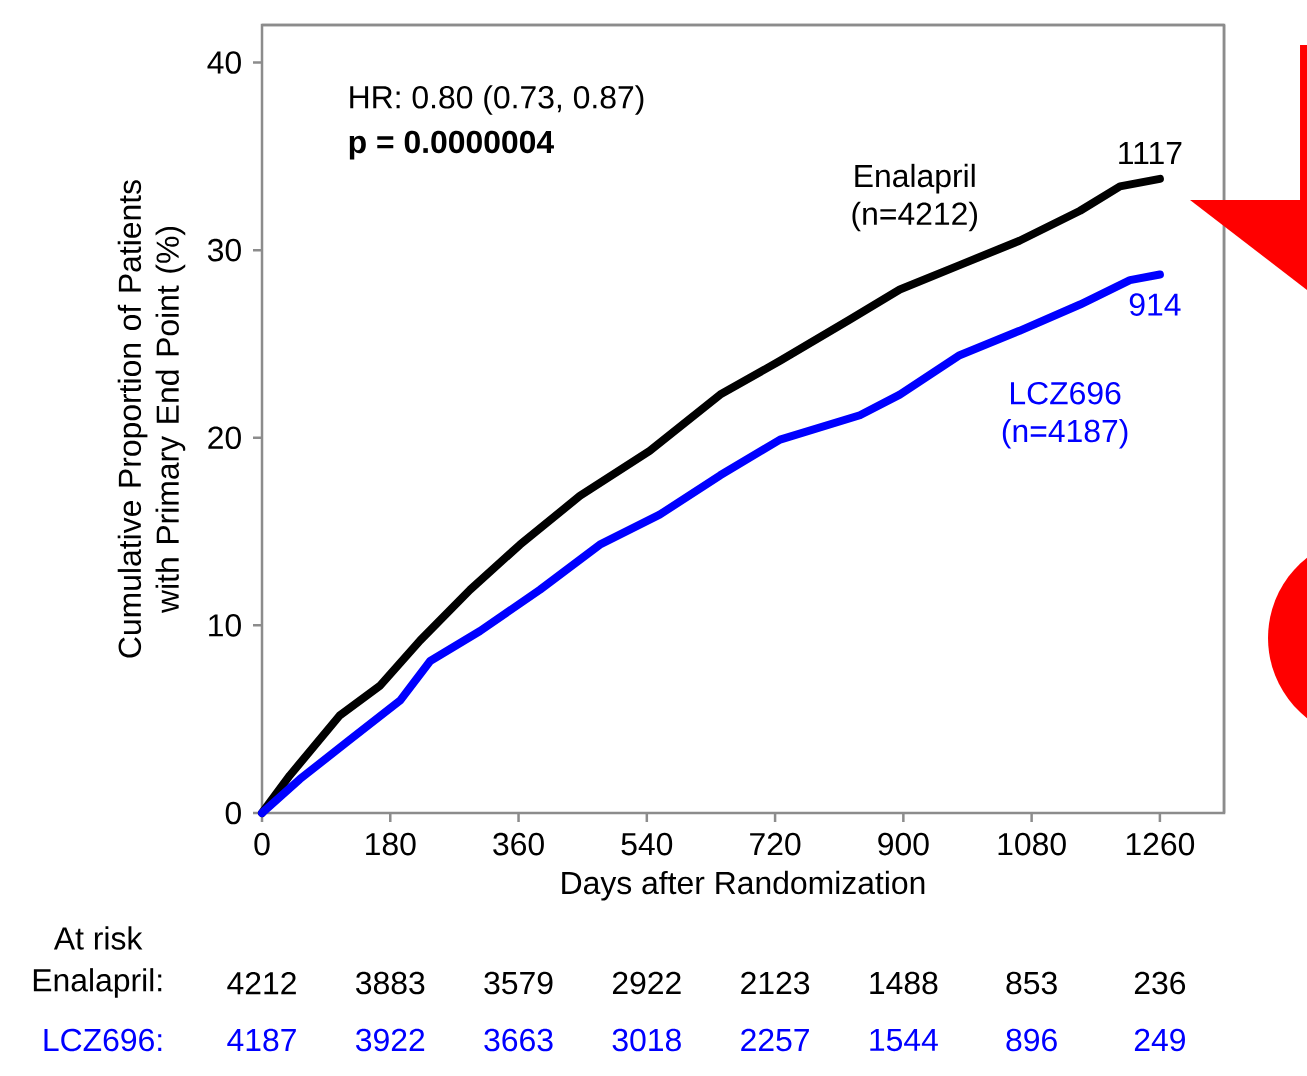  What do you see at coordinates (1032, 844) in the screenshot?
I see `x-tick-label: 1080` at bounding box center [1032, 844].